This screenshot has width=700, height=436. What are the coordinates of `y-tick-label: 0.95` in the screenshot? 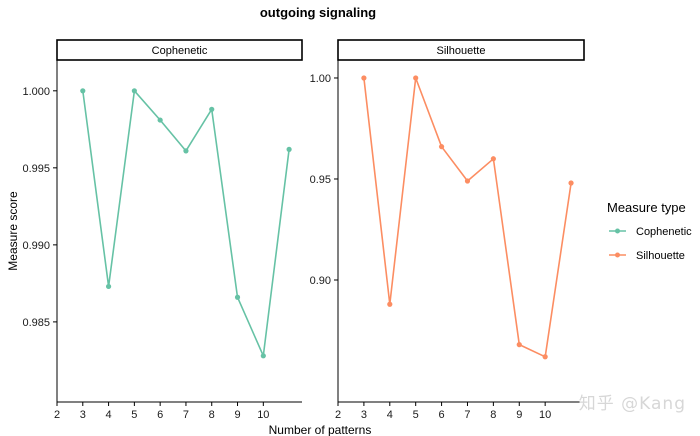 It's located at (320, 180).